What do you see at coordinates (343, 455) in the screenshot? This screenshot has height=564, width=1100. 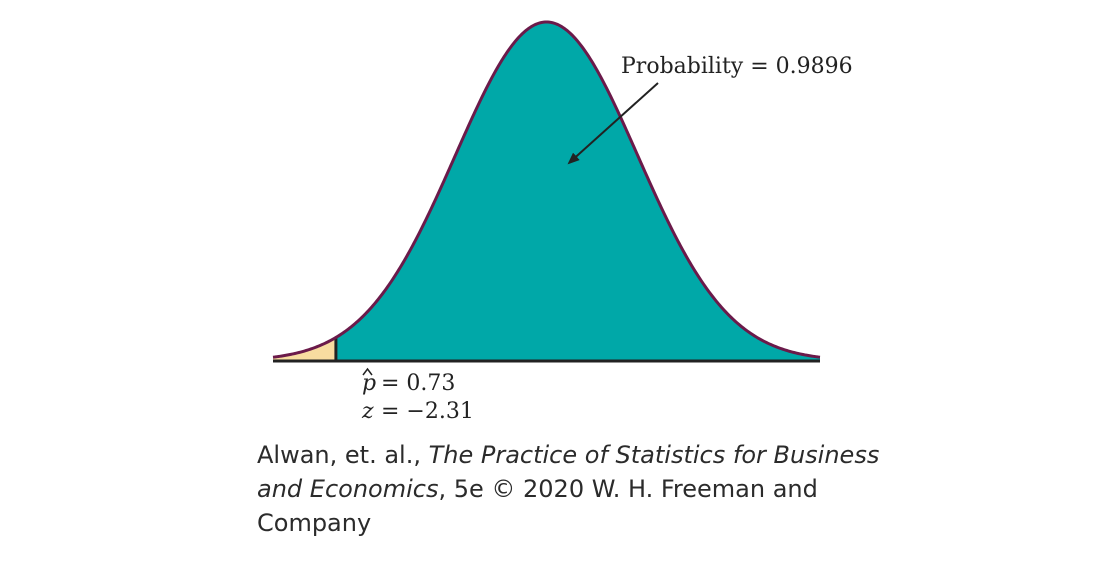 I see `caption-authors: Alwan, et. al.,` at bounding box center [343, 455].